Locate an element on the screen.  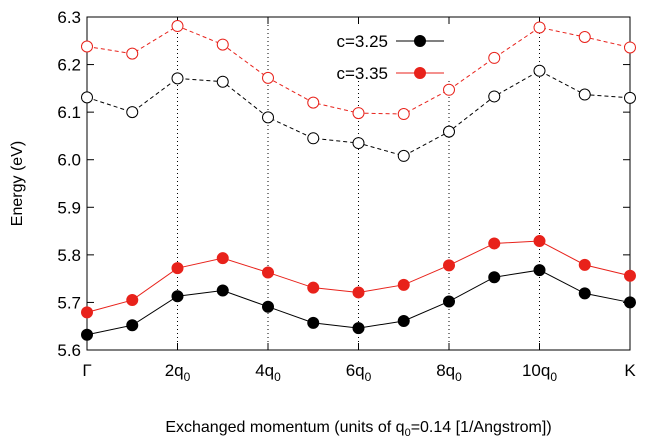
x-tick-label: 2q0 is located at coordinates (178, 372).